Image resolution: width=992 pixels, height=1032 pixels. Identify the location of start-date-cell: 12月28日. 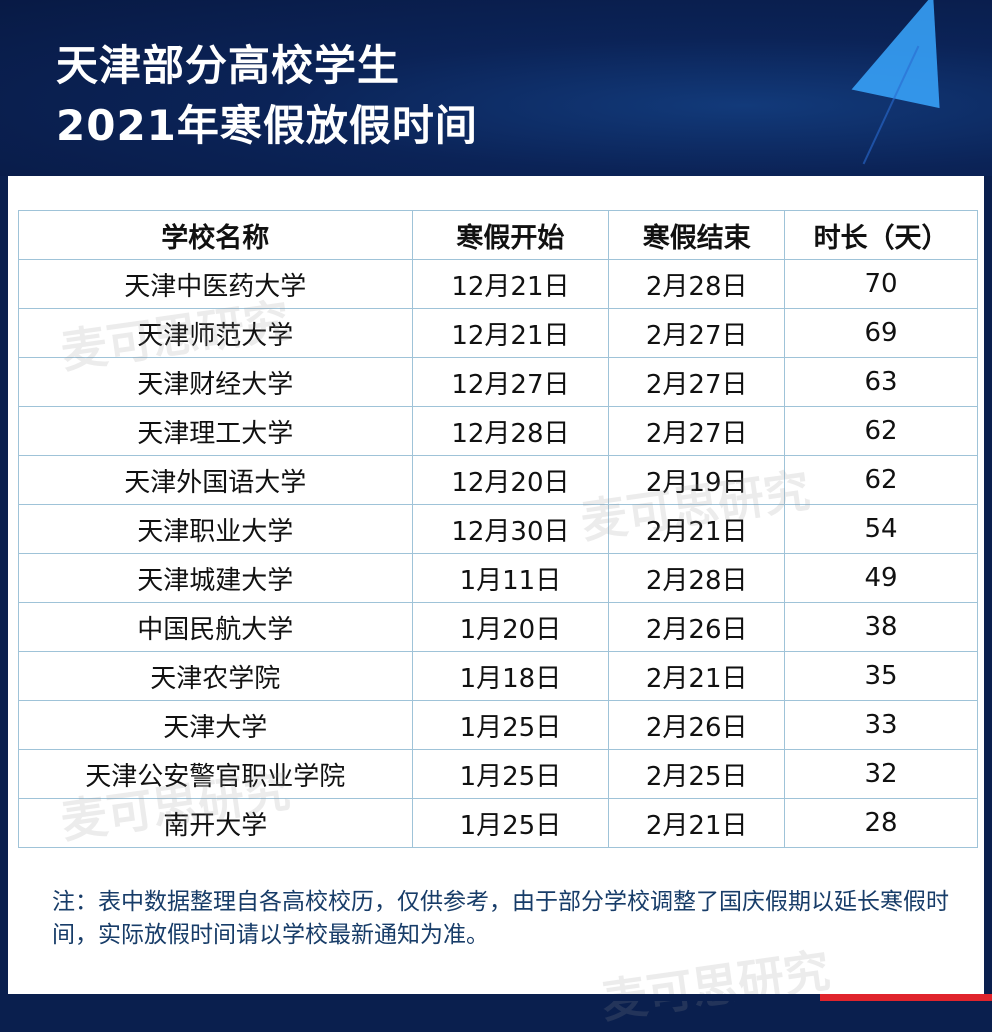
(510, 431).